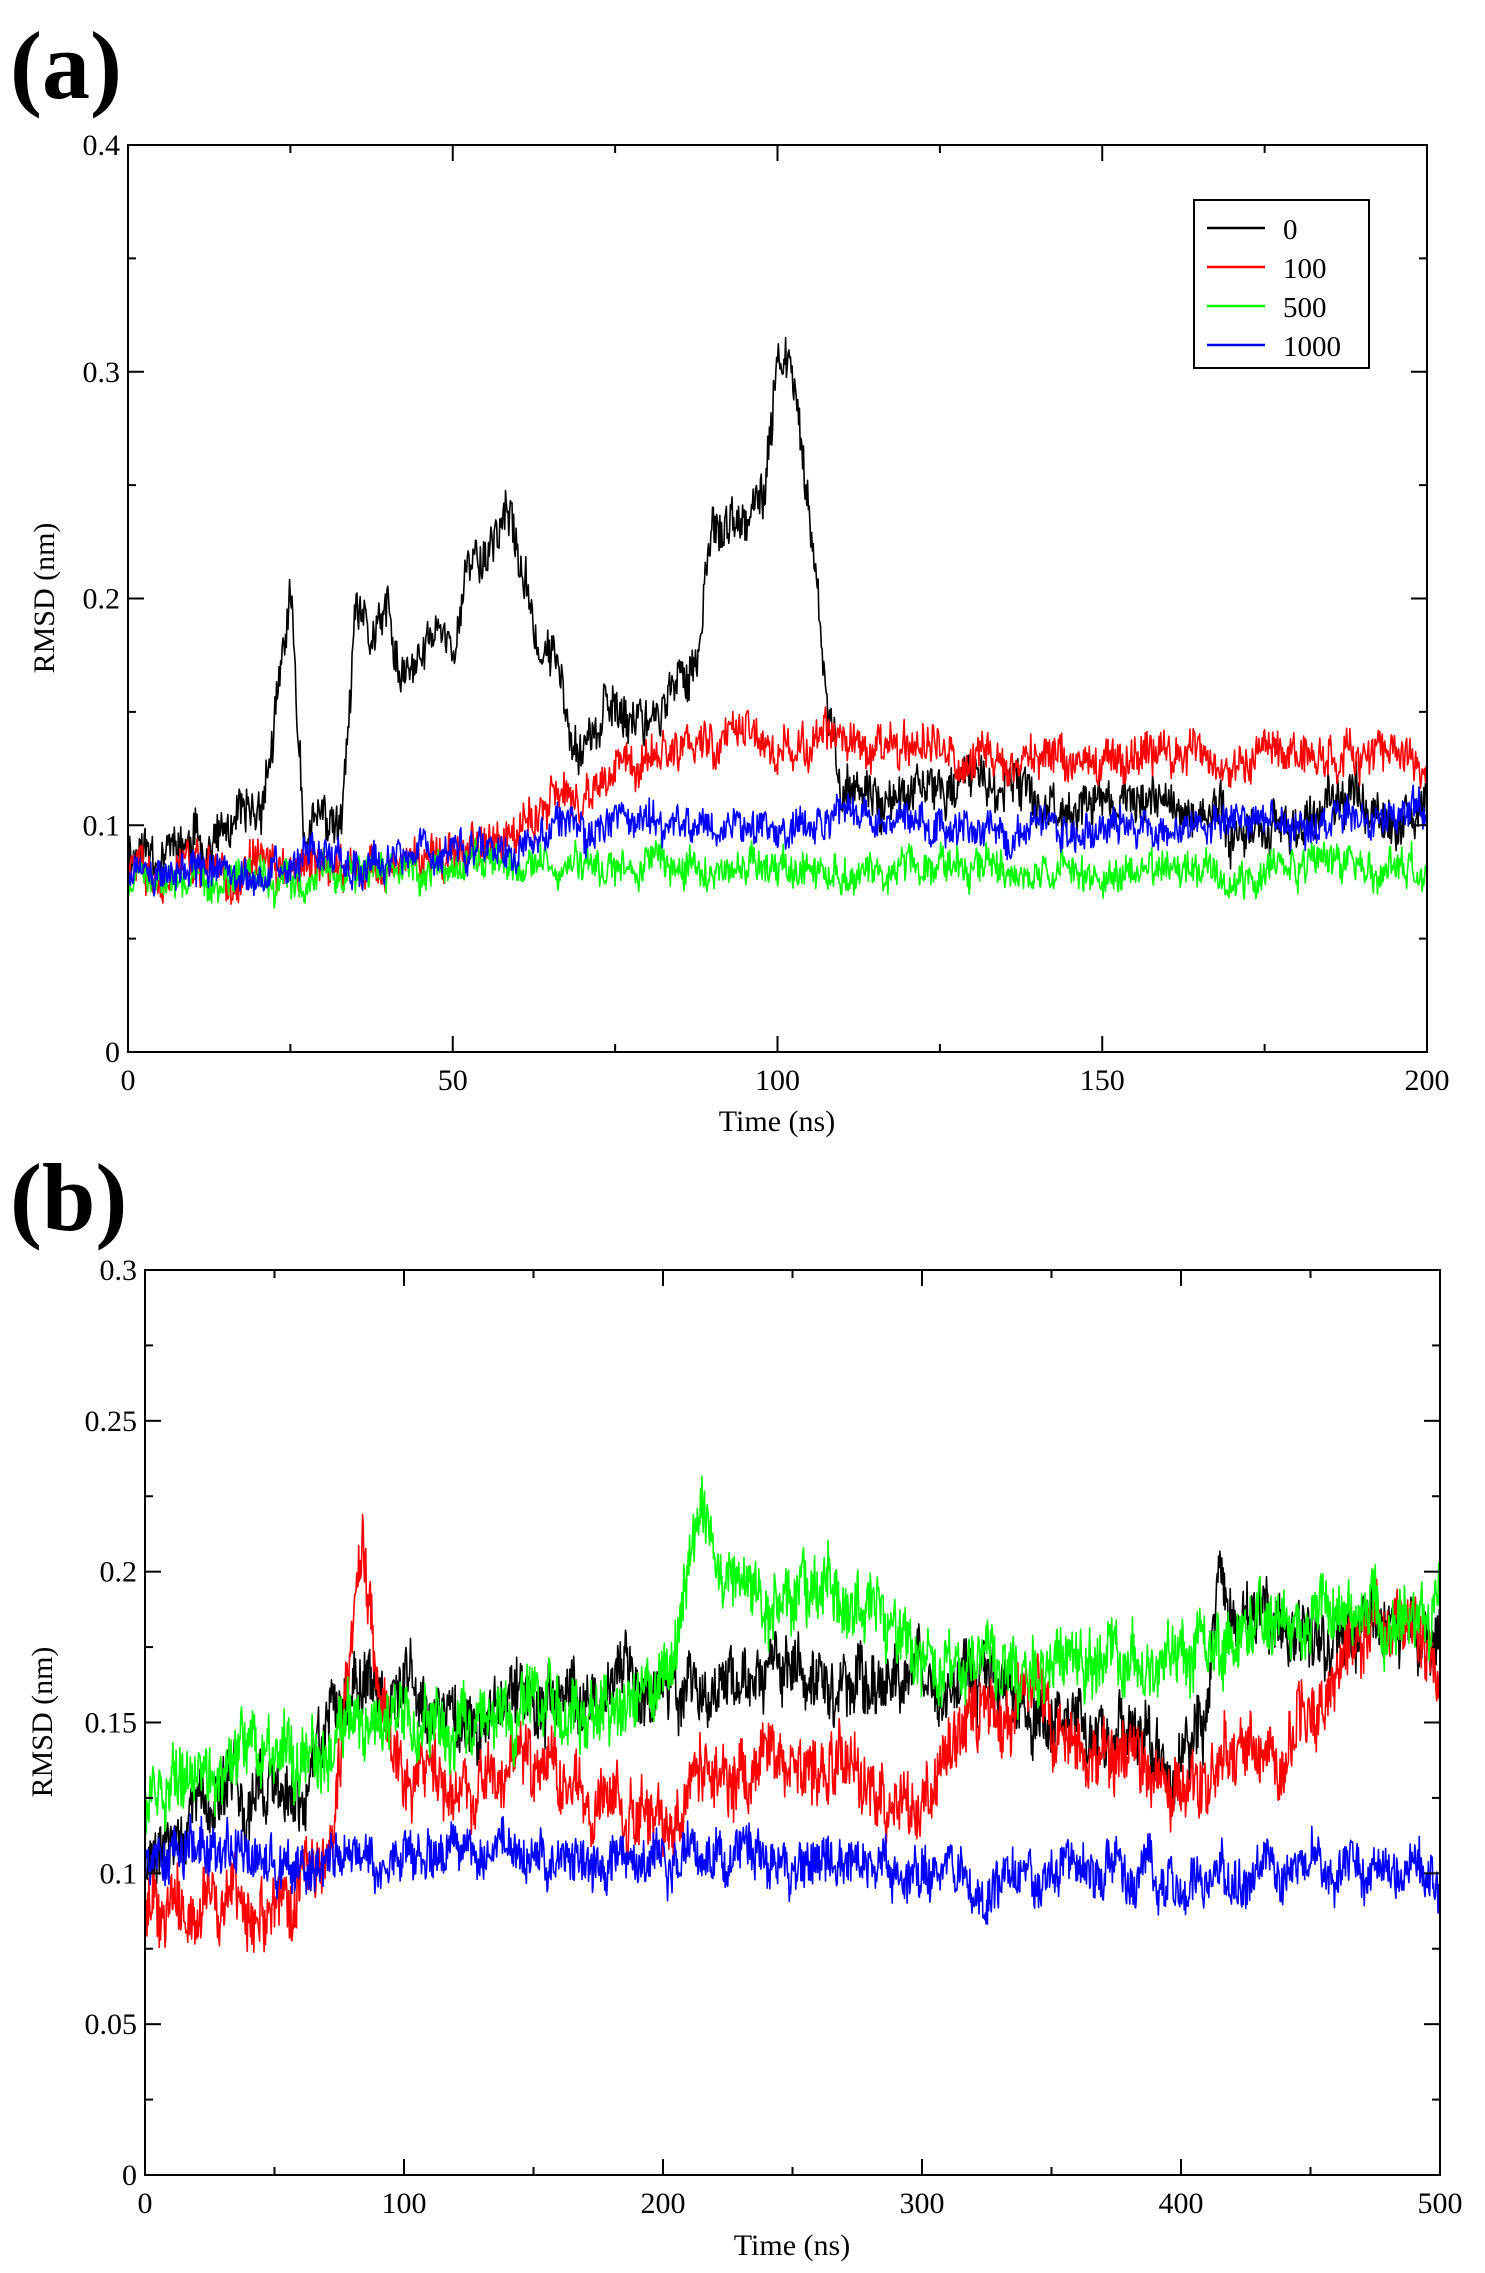 This screenshot has width=1485, height=2273. What do you see at coordinates (792, 2245) in the screenshot?
I see `panel-b-x-axis-label: Time (ns)` at bounding box center [792, 2245].